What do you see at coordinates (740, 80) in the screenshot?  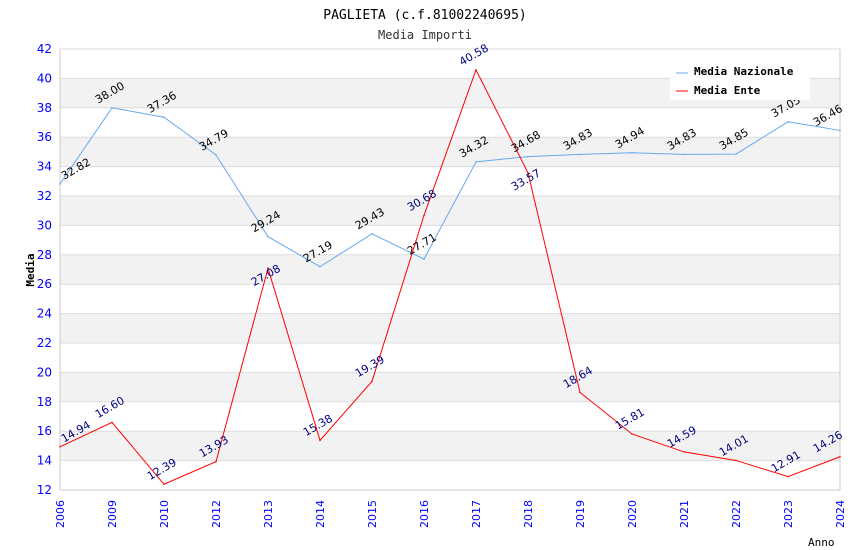 I see `legend: Media Nazionale Media Ente` at bounding box center [740, 80].